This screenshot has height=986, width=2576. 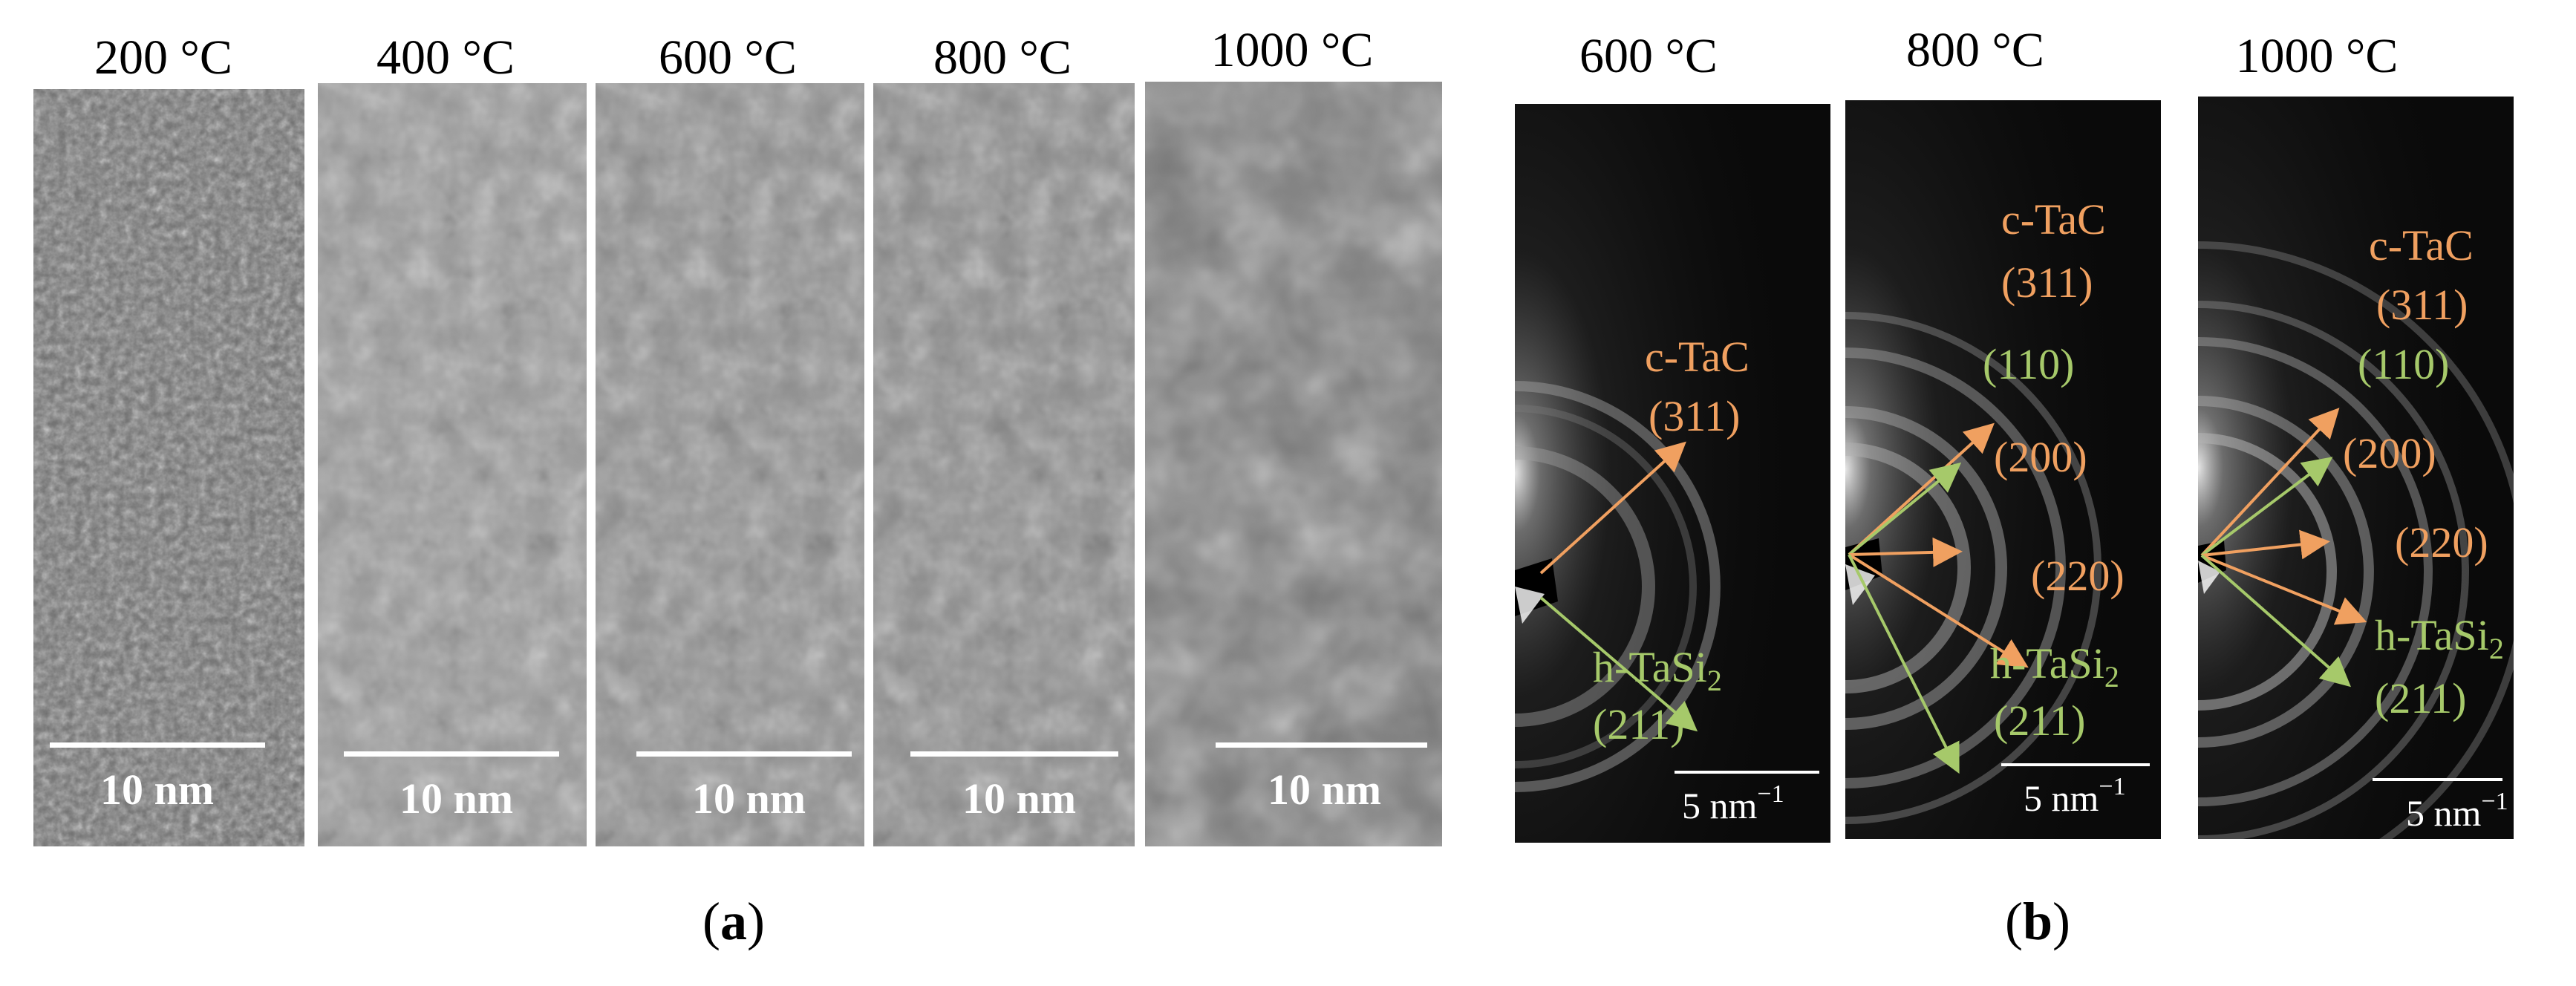 What do you see at coordinates (733, 922) in the screenshot?
I see `panel-a-letter: (a)` at bounding box center [733, 922].